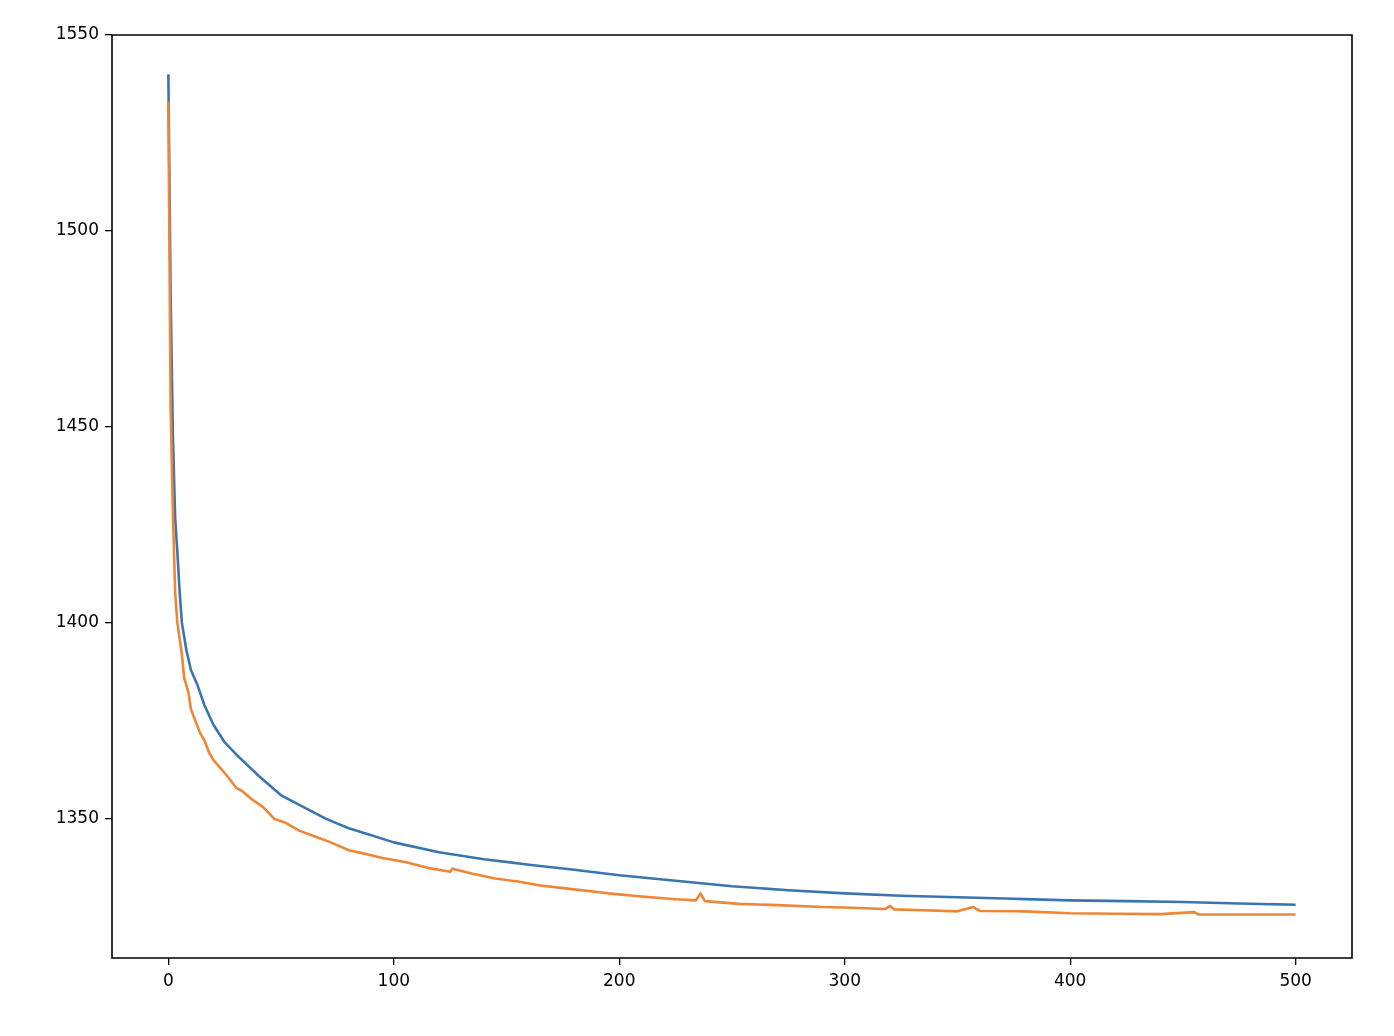 Image resolution: width=1394 pixels, height=1036 pixels. Describe the element at coordinates (844, 979) in the screenshot. I see `x-tick-label: 300` at that location.